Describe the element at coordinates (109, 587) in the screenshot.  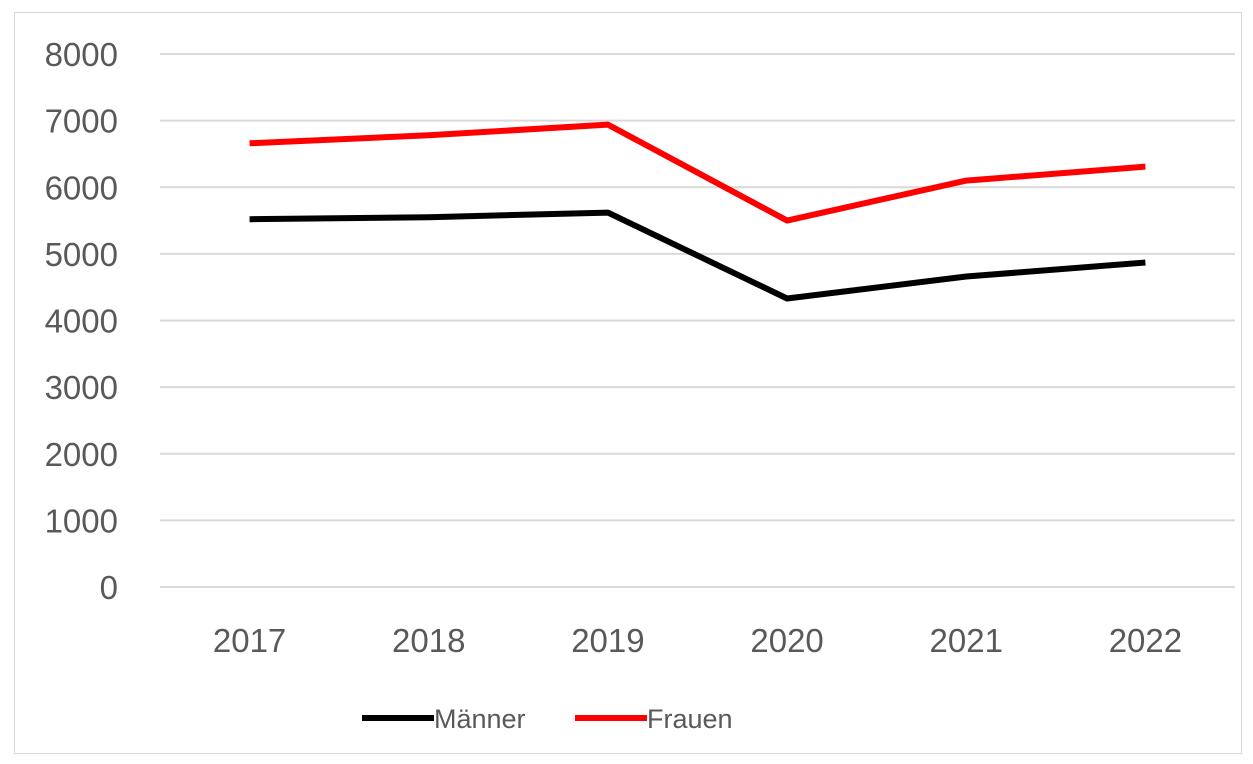
I see `y-tick-label: 0` at that location.